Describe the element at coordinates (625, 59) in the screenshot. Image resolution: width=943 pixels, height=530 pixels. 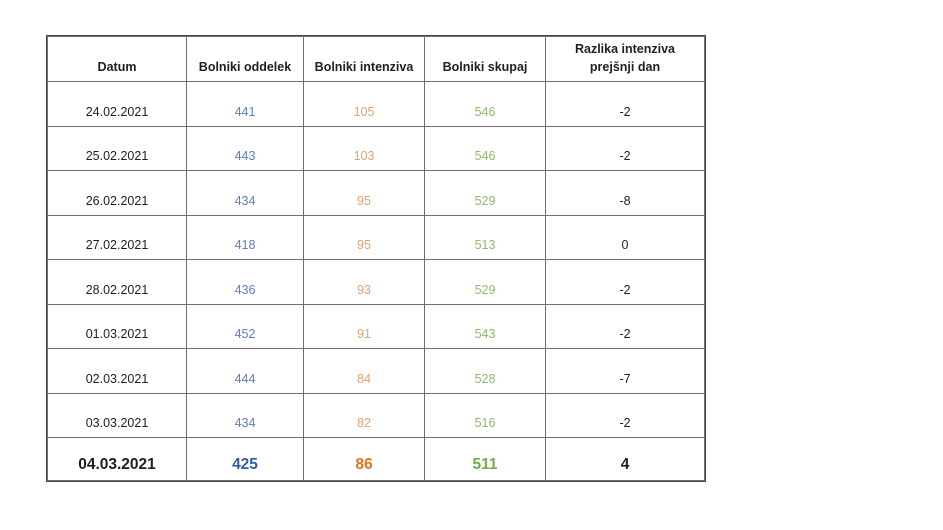
I see `column-header-razlika-intenziva: Razlika intenziva prejšnji dan` at that location.